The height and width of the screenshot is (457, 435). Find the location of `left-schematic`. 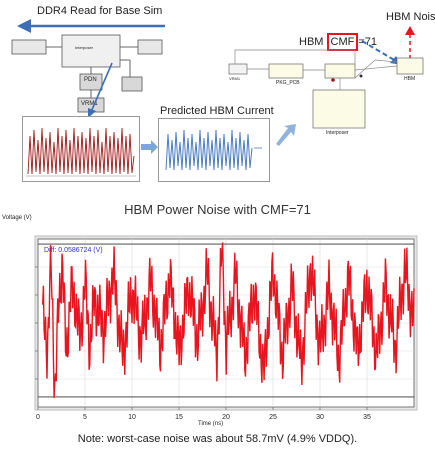

left-schematic is located at coordinates (87, 73).